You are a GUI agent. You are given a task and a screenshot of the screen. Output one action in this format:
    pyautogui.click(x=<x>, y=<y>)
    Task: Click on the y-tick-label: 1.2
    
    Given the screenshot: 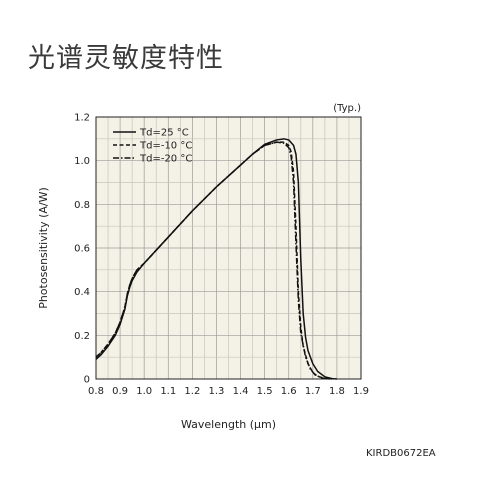 What is the action you would take?
    pyautogui.click(x=82, y=118)
    